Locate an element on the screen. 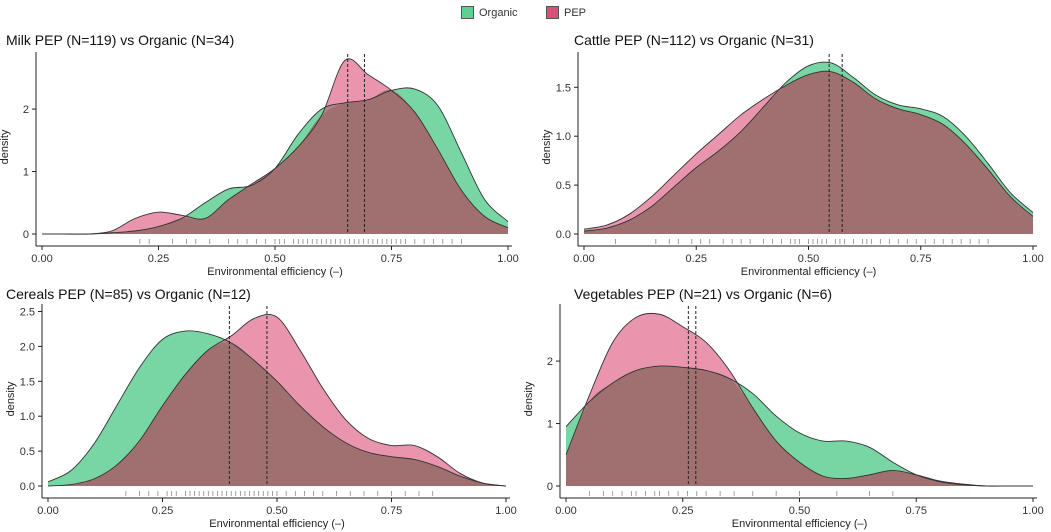 The width and height of the screenshot is (1051, 532). panel-title: Vegetables PEP (N=21) vs Organic (N=6) is located at coordinates (703, 294).